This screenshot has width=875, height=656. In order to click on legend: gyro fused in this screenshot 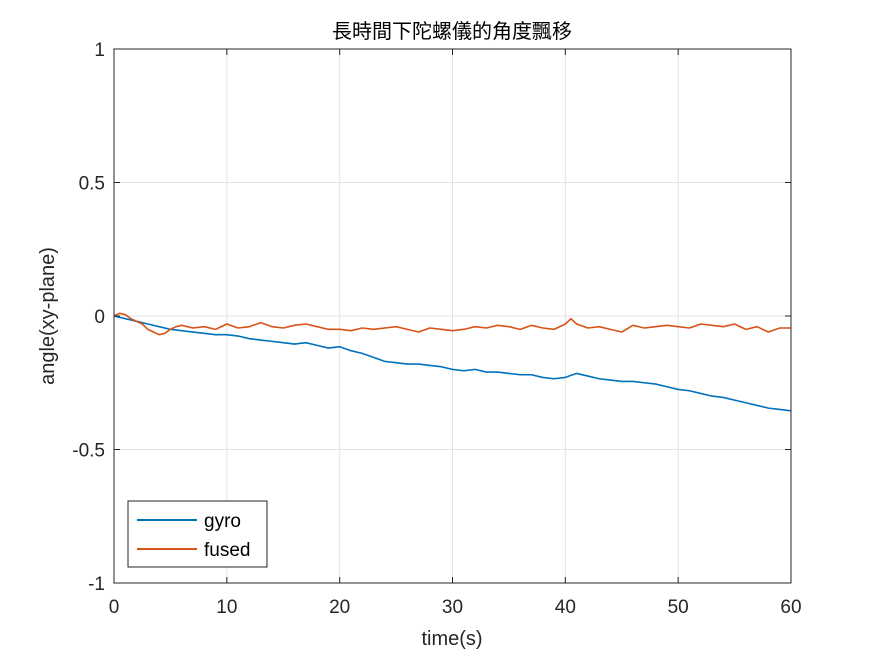, I will do `click(197, 534)`.